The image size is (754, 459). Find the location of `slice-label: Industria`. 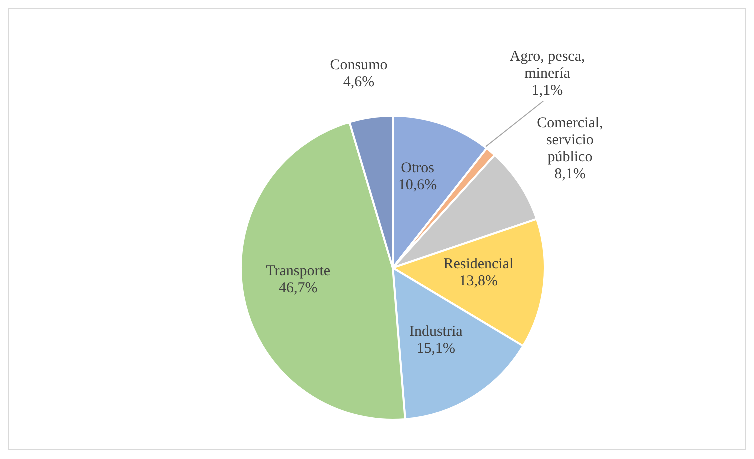

slice-label: Industria is located at coordinates (436, 332).